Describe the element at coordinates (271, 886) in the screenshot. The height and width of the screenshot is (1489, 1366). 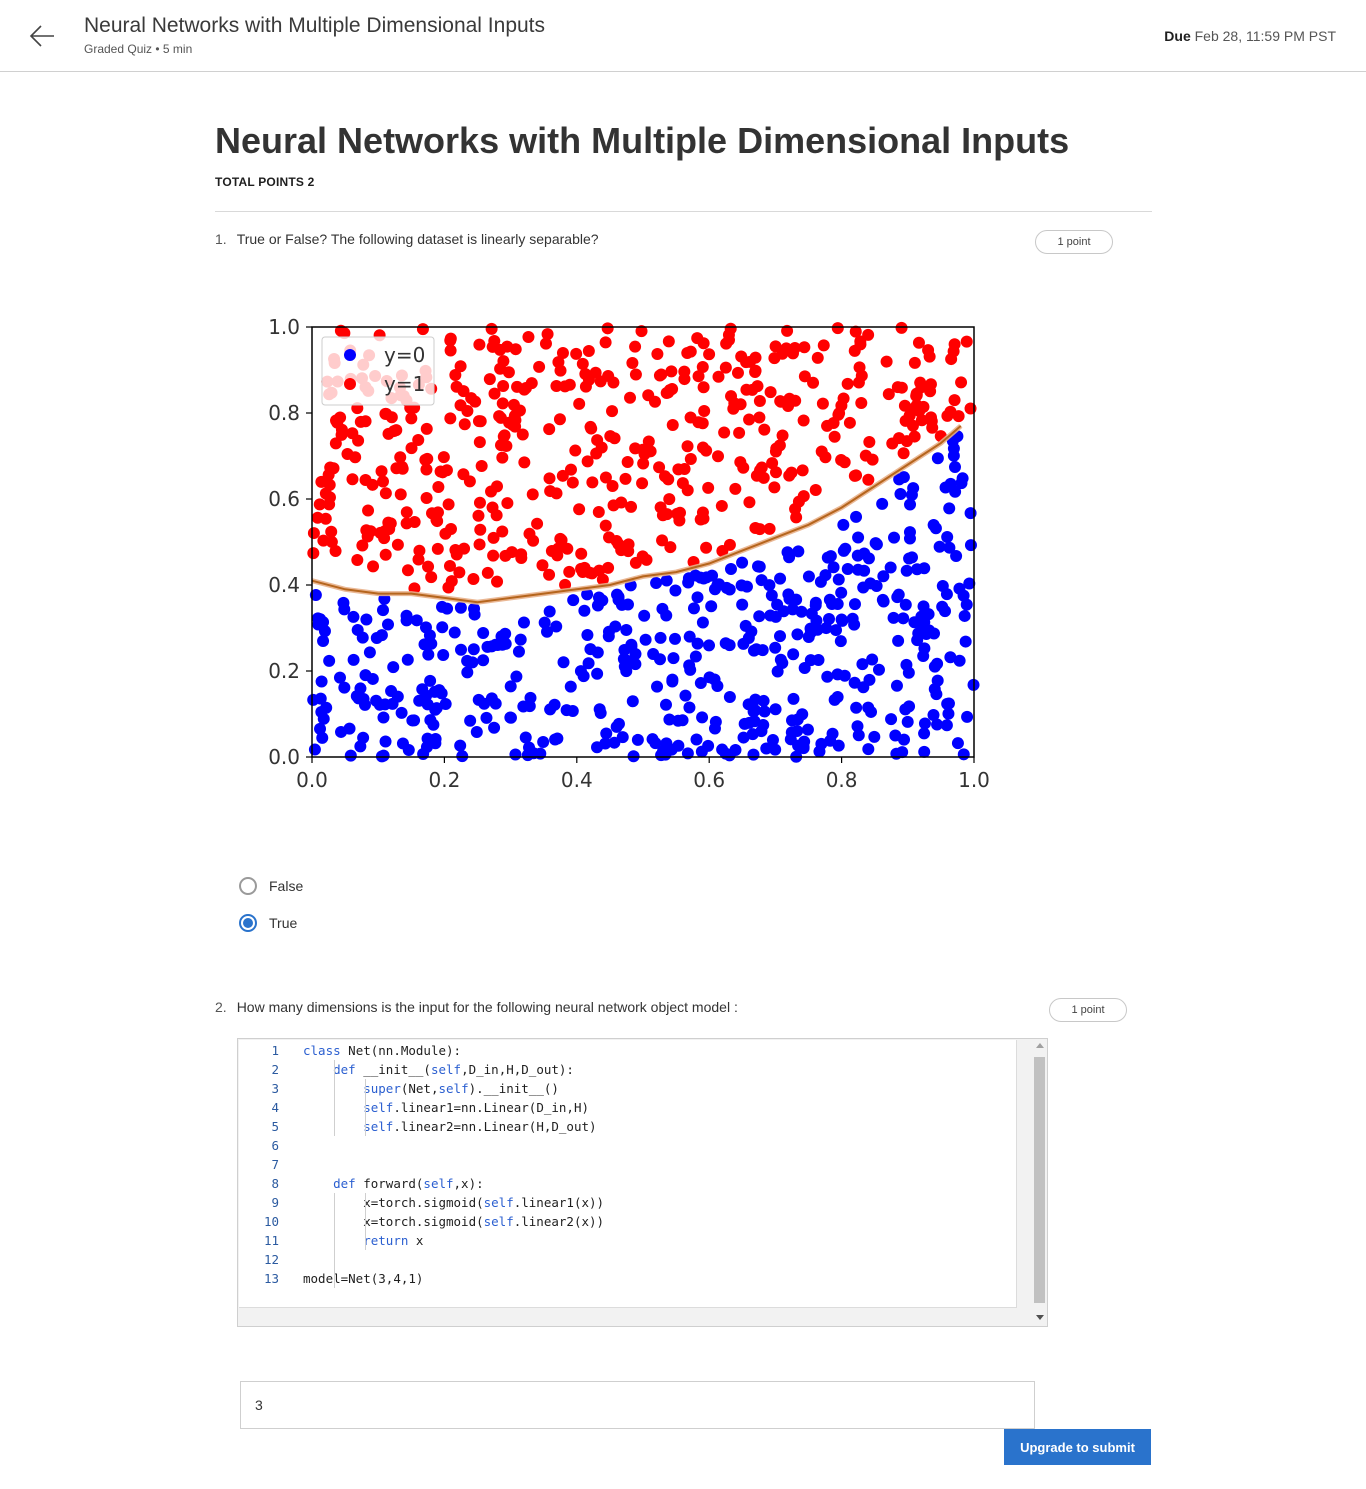
I see `option-false: False` at that location.